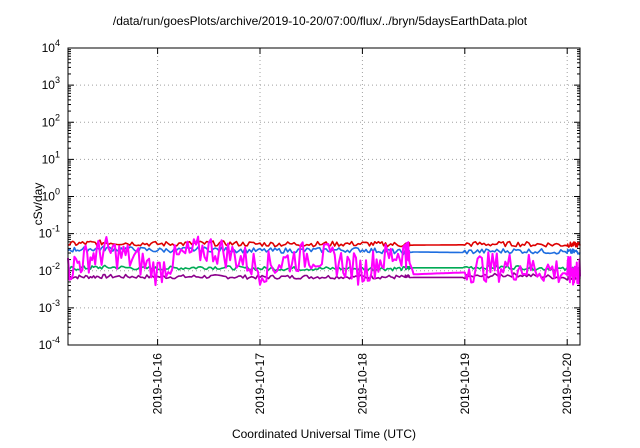 The image size is (640, 448). What do you see at coordinates (51, 83) in the screenshot?
I see `y-tick-label: 10³` at bounding box center [51, 83].